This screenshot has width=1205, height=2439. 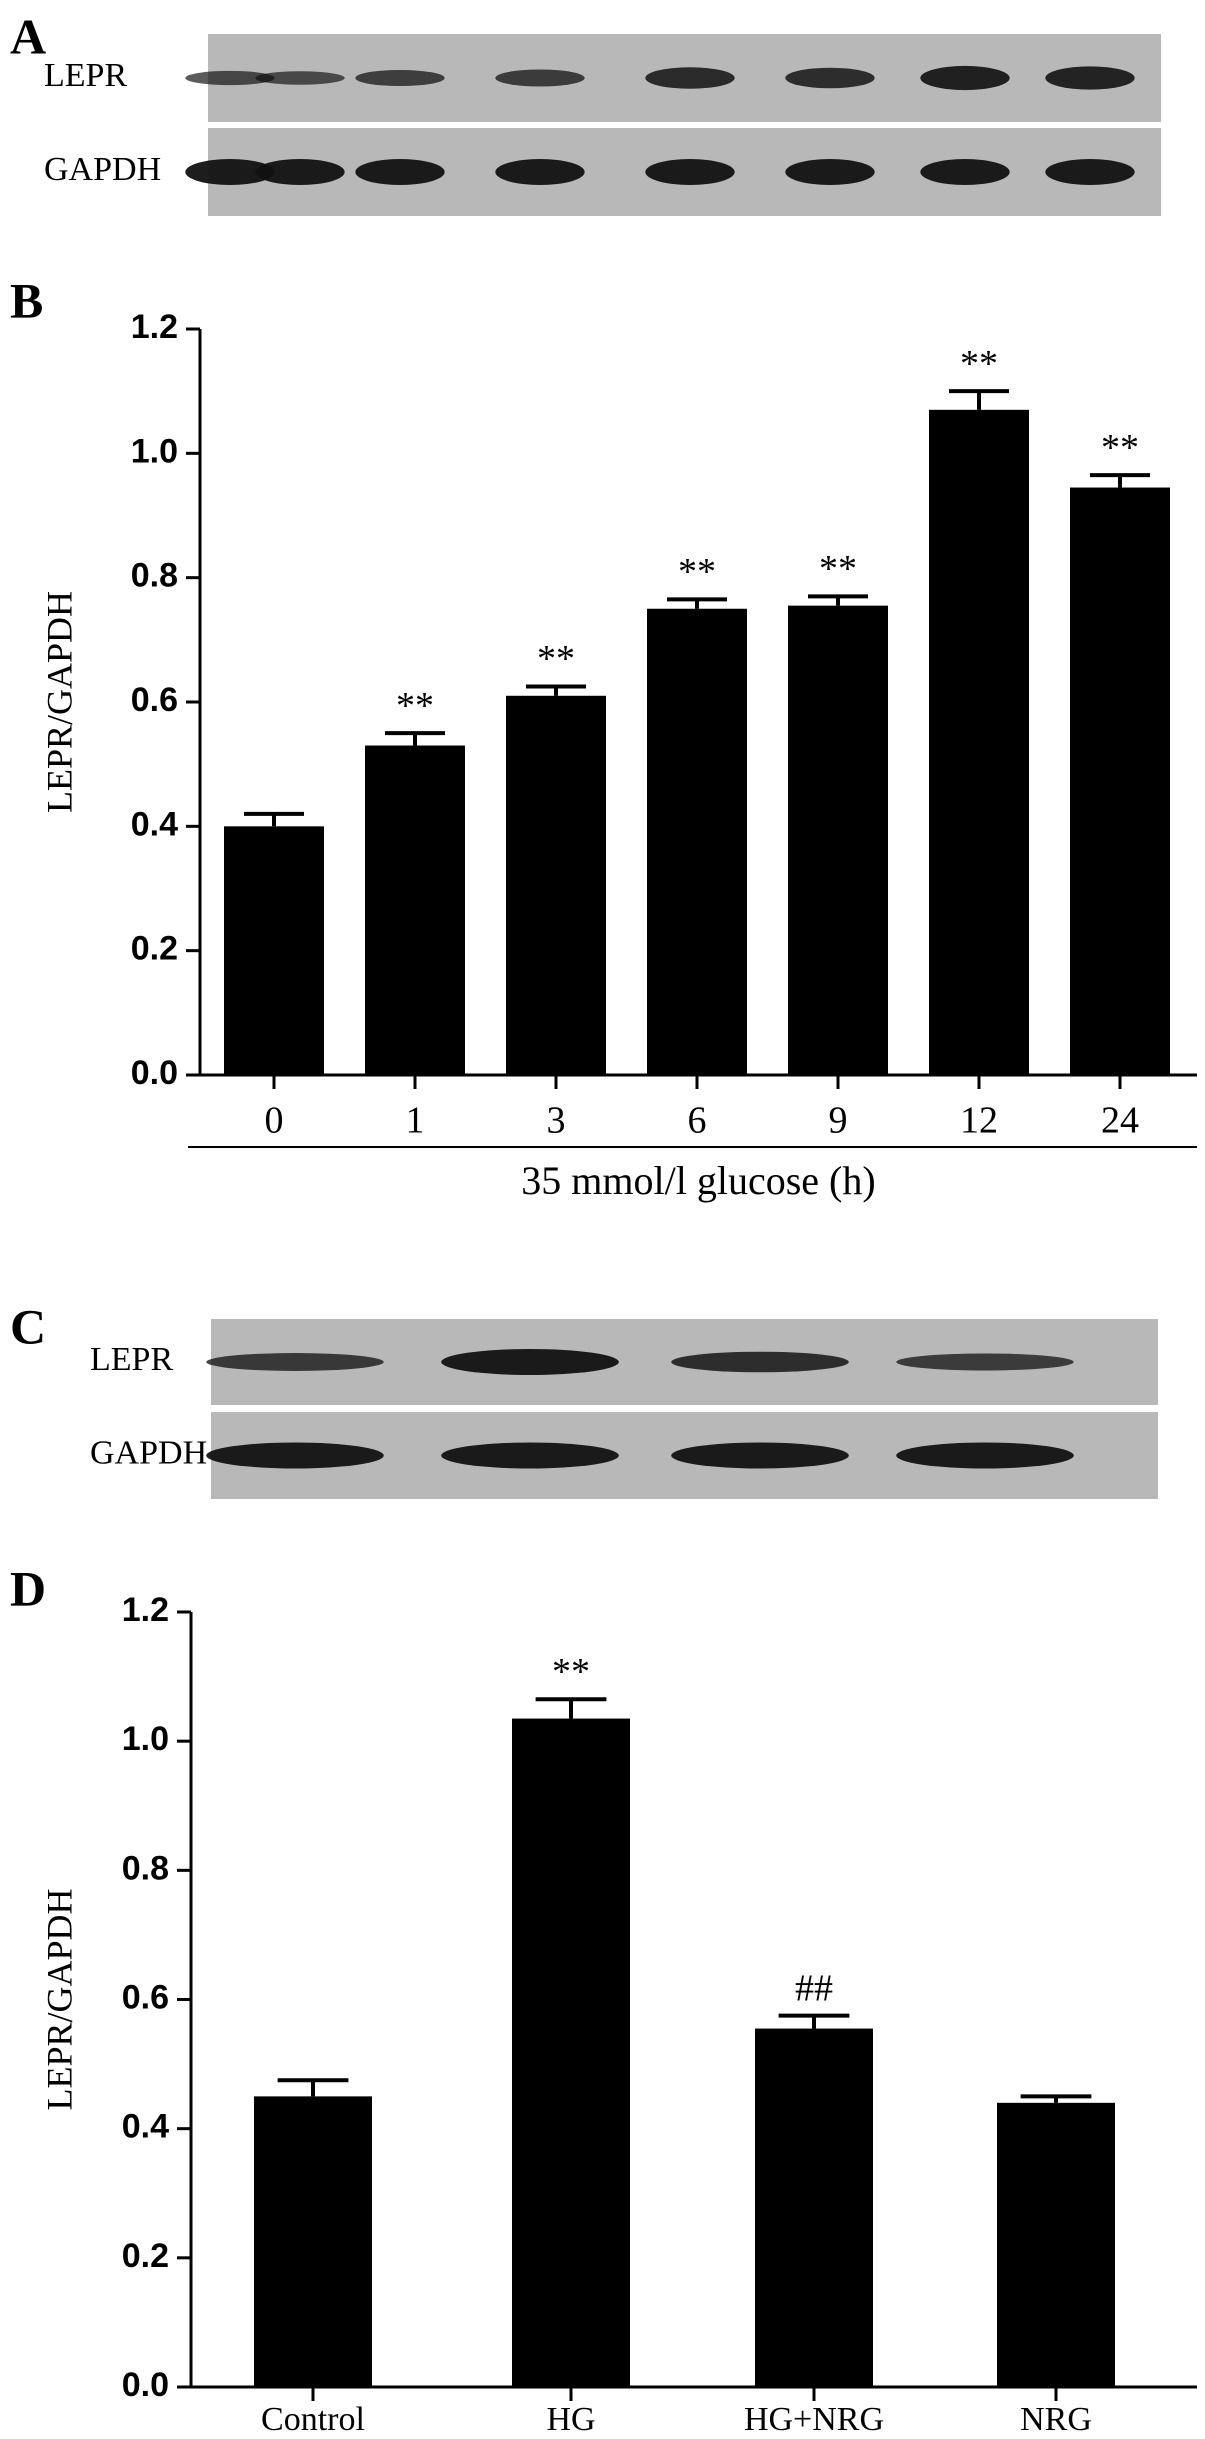 What do you see at coordinates (1056, 2419) in the screenshot?
I see `x-tick-label: NRG` at bounding box center [1056, 2419].